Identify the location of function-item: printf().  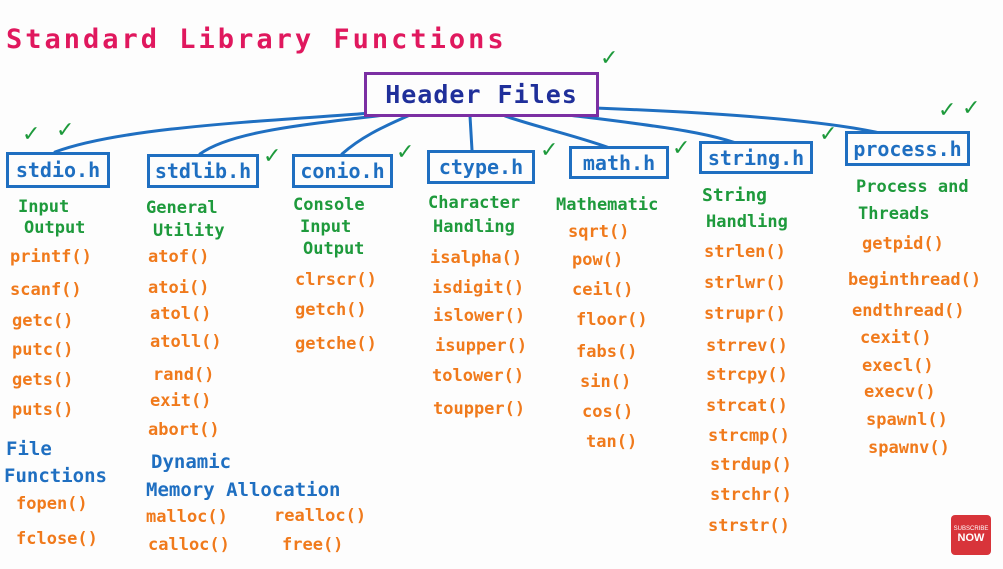
(51, 257).